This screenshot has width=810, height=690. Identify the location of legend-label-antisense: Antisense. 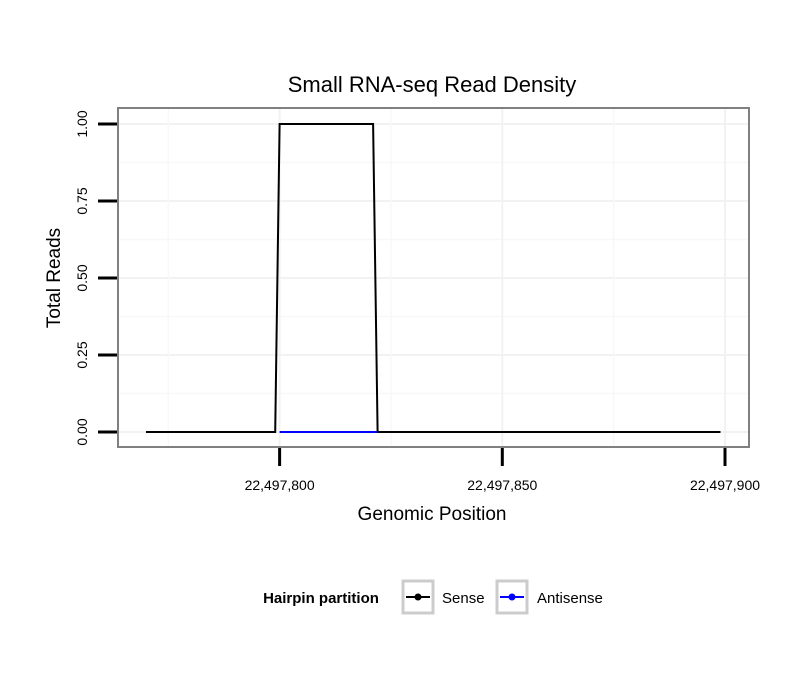
(570, 598).